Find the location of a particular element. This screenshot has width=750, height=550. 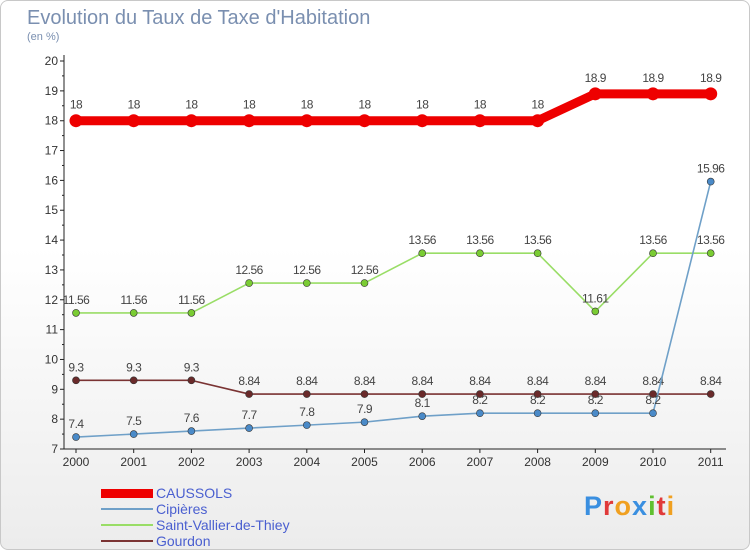

chart-title: Evolution du Taux de Taxe d'Habitation is located at coordinates (199, 18).